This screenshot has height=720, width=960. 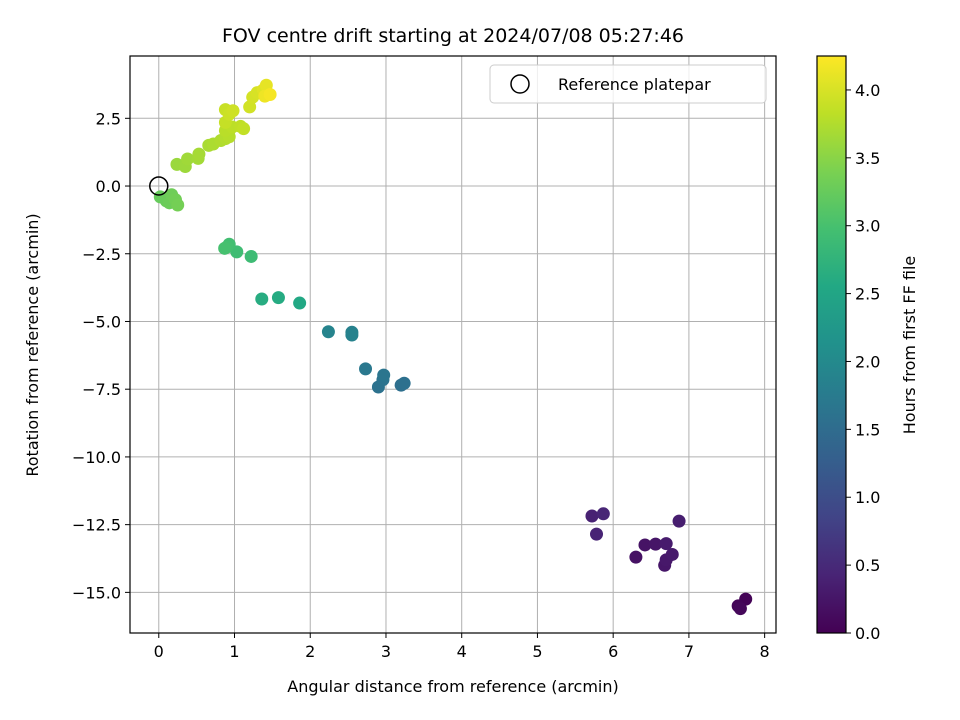 I want to click on y-tick-label: −15.0, so click(x=96, y=592).